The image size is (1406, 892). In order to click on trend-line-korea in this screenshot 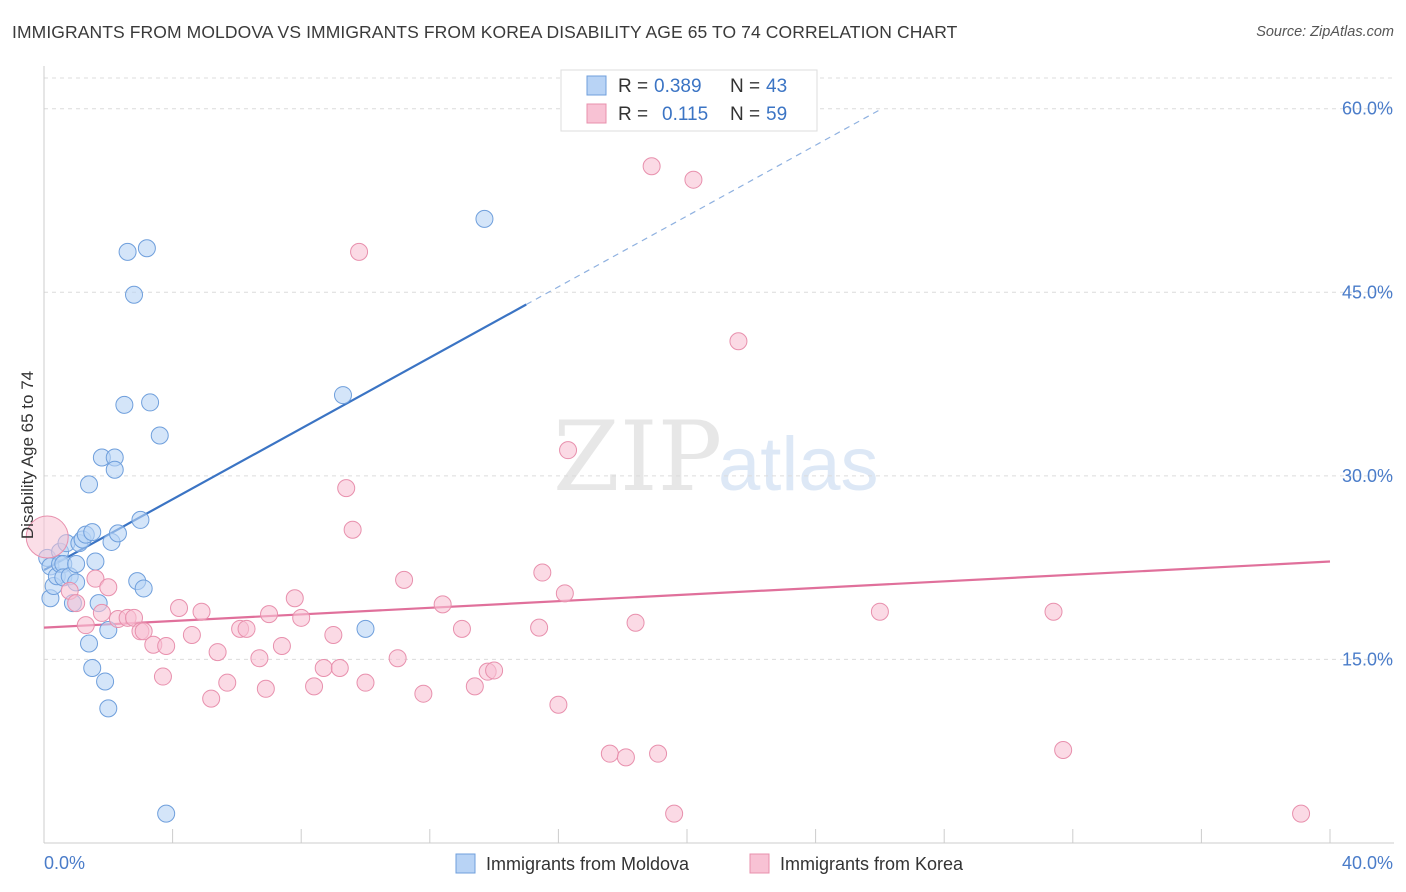, I will do `click(687, 594)`.